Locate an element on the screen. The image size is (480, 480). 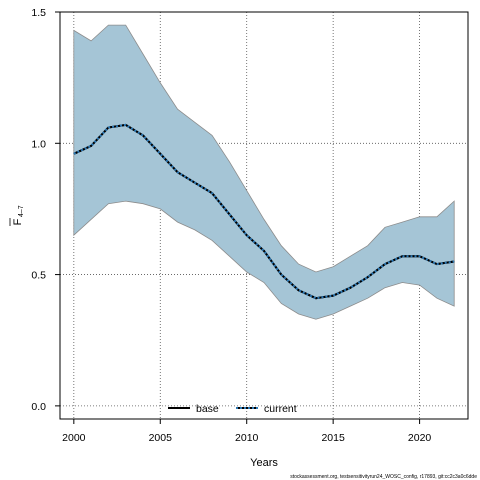
y-tick-label: 1.0 is located at coordinates (38, 144).